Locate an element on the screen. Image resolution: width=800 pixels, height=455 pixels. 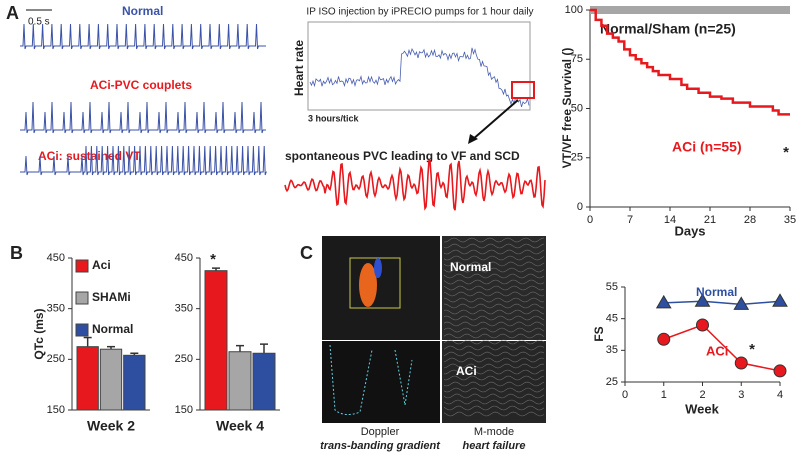
legend-swatch is located at coordinates (82, 298).